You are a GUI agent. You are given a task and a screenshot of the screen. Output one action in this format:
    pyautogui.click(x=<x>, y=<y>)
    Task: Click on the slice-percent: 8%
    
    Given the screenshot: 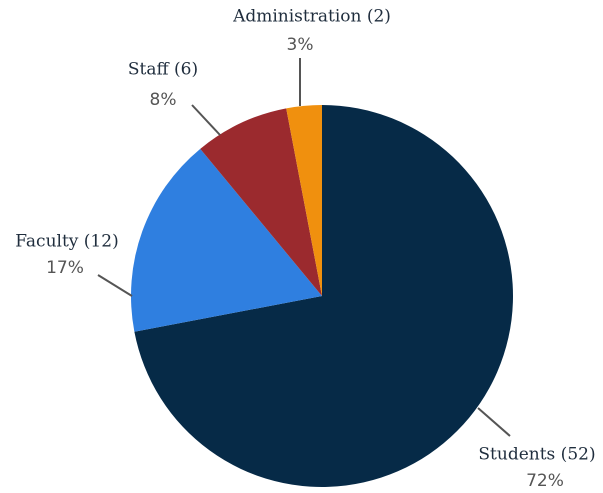 What is the action you would take?
    pyautogui.click(x=163, y=100)
    